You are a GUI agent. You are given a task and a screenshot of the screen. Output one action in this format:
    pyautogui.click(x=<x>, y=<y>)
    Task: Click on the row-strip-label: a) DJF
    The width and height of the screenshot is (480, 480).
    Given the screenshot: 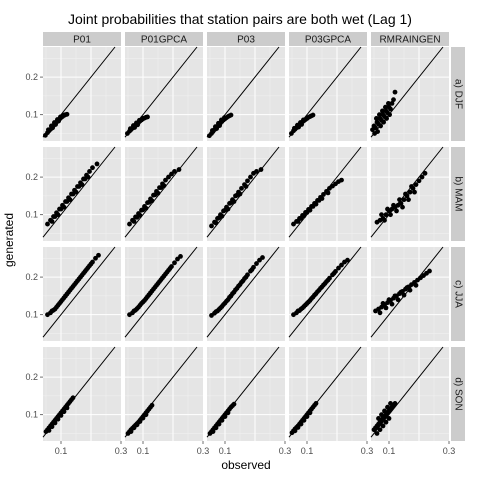 What is the action you would take?
    pyautogui.click(x=458, y=94)
    